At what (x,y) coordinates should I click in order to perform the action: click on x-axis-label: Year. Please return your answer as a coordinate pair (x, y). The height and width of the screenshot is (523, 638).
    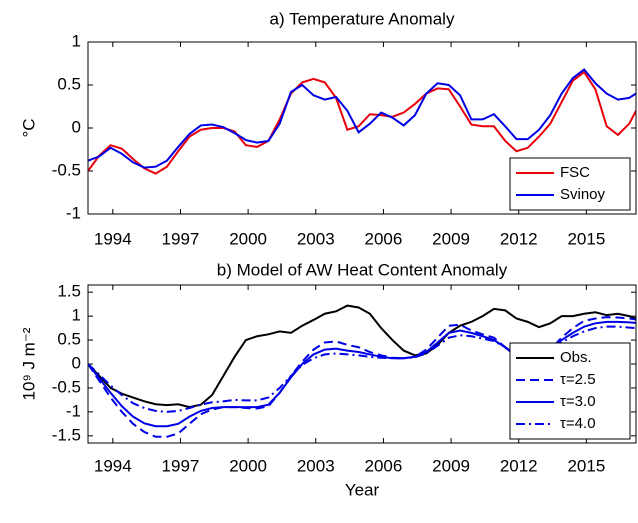
    Looking at the image, I should click on (362, 489).